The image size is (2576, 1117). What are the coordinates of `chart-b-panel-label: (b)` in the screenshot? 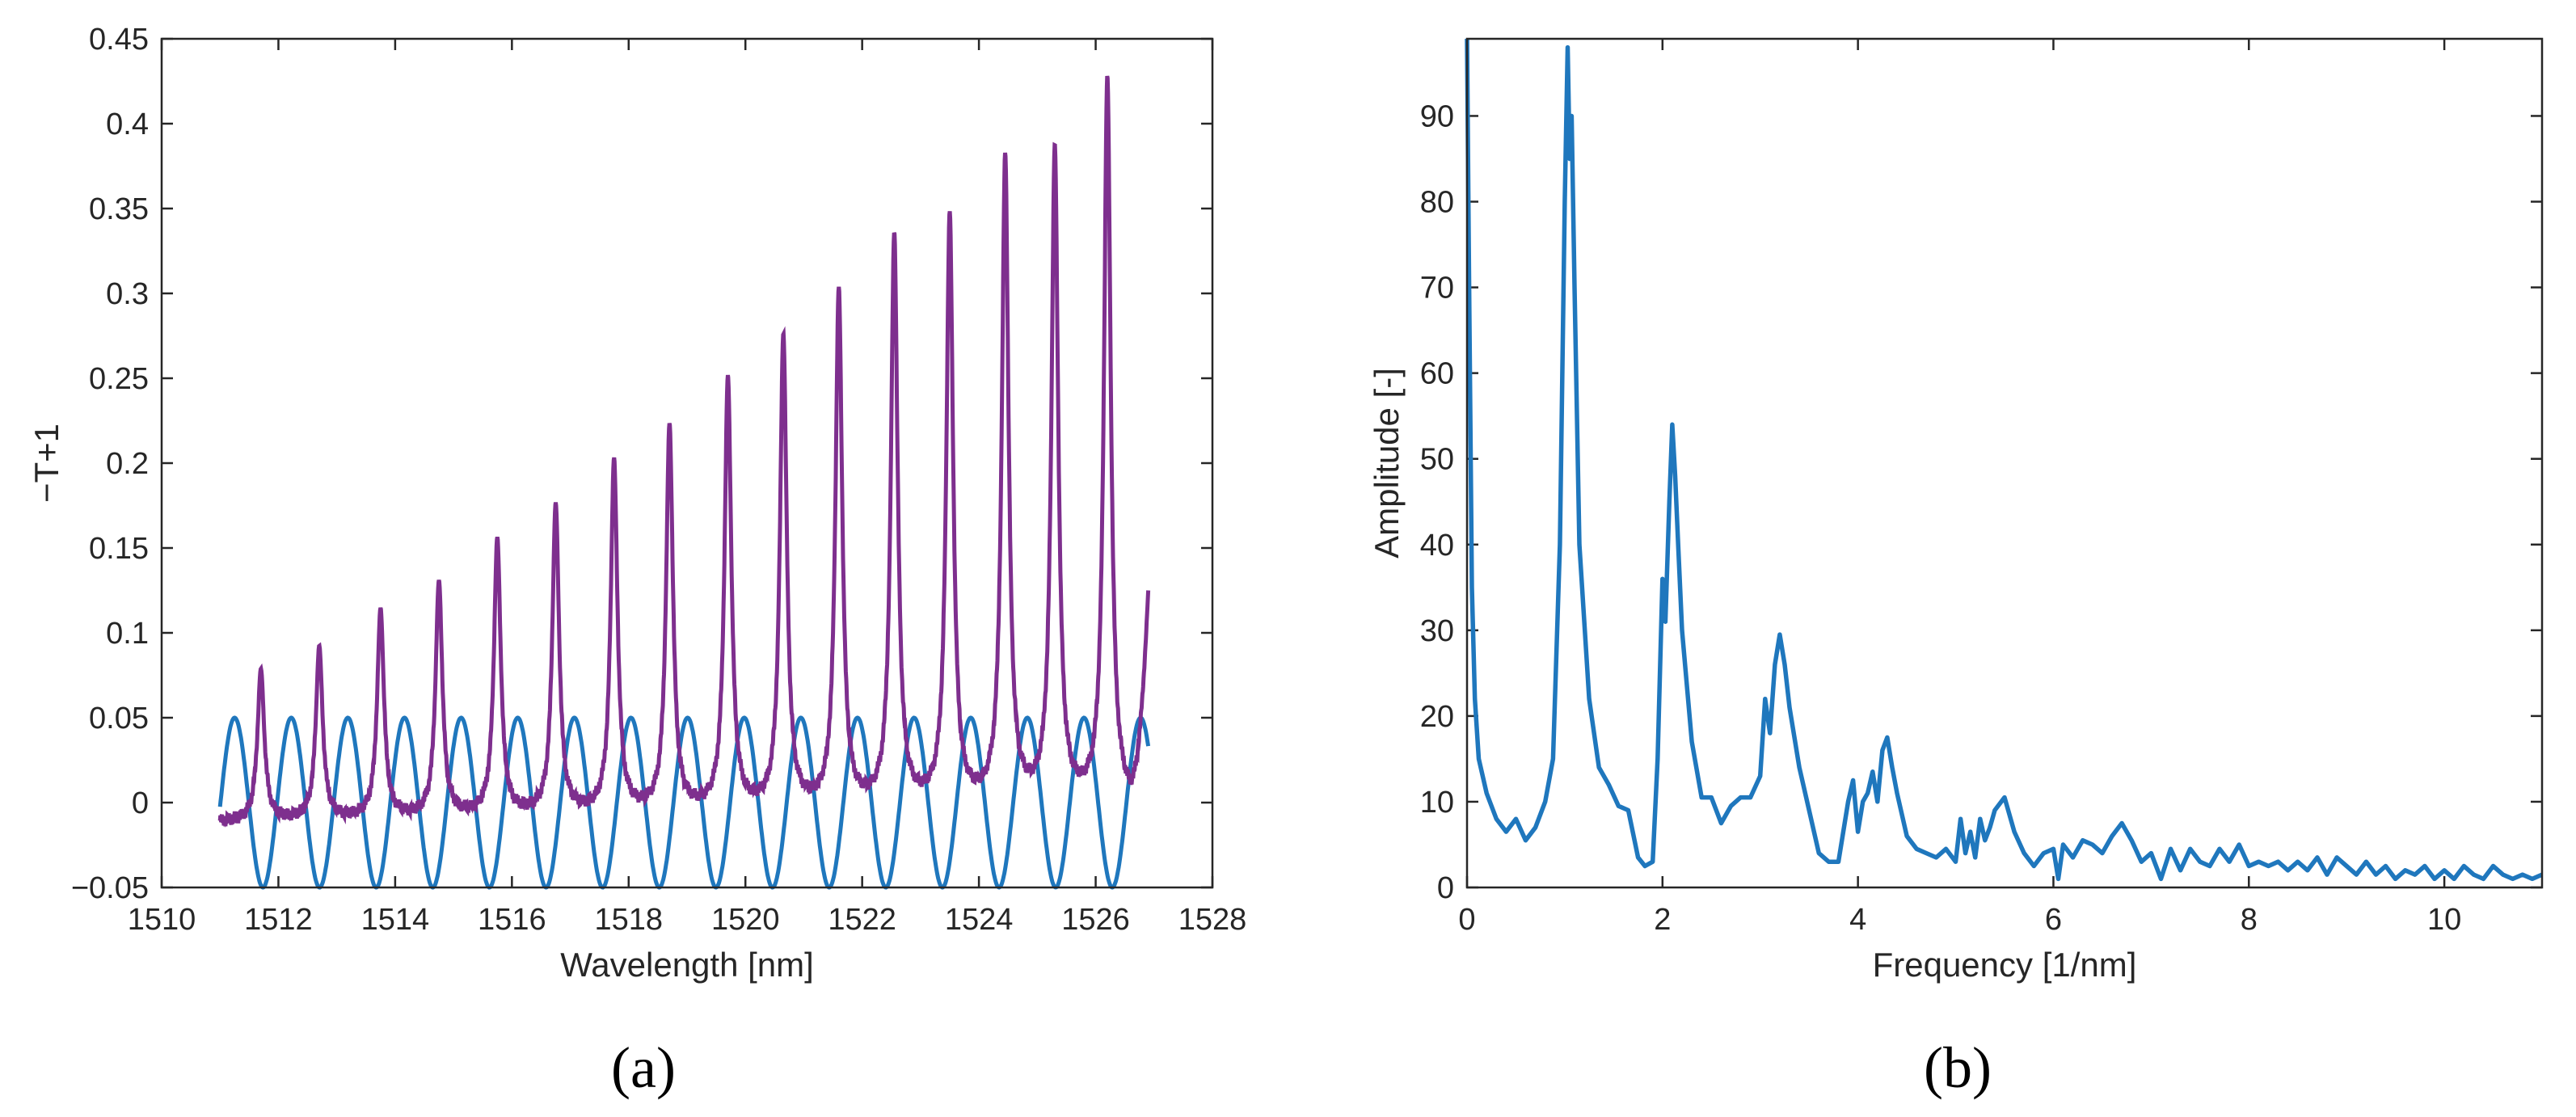 It's located at (1958, 1067).